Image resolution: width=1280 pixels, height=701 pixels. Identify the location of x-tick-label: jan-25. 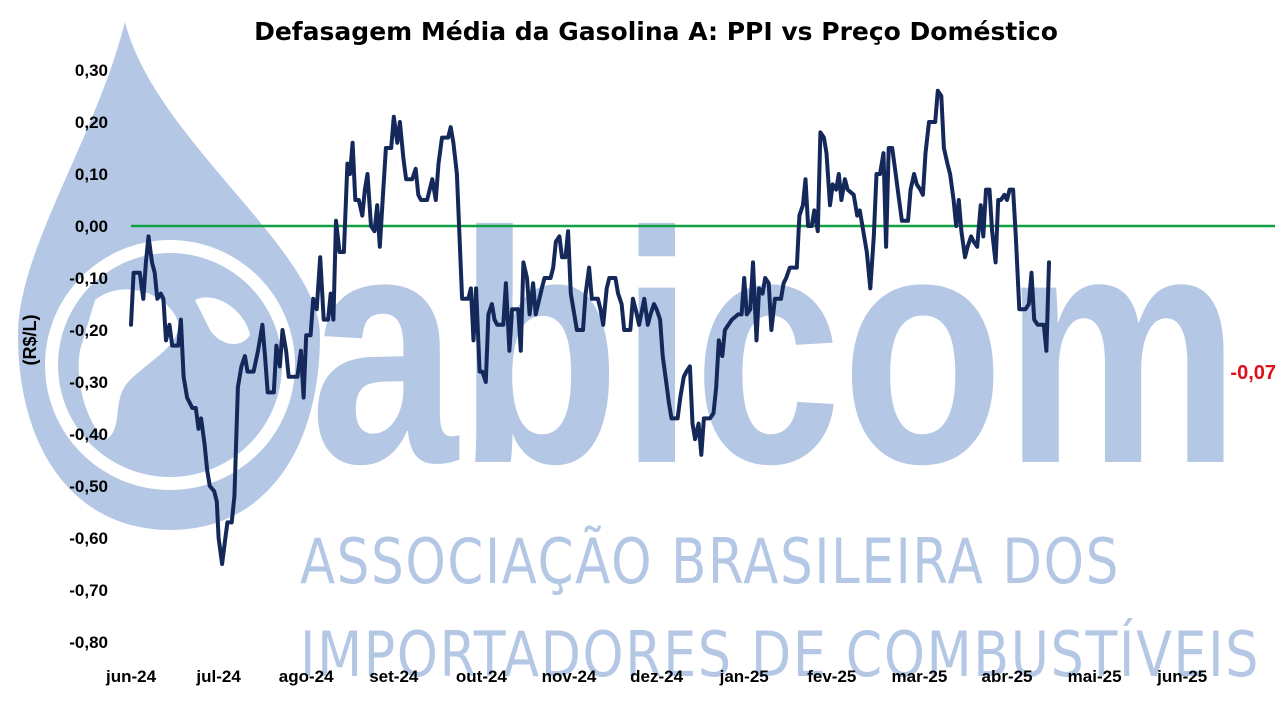
(744, 676).